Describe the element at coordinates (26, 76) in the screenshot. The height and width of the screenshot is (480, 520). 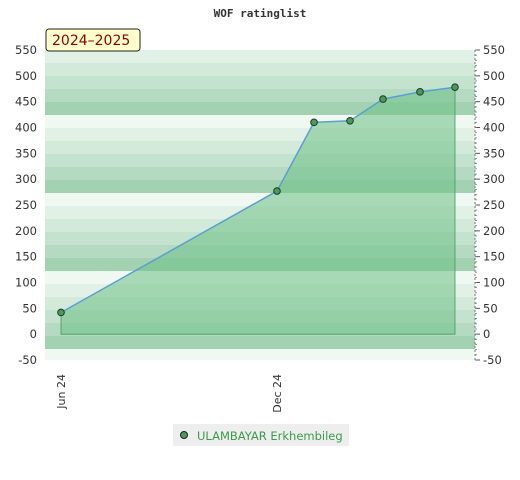
I see `y-tick-label-left: 500` at that location.